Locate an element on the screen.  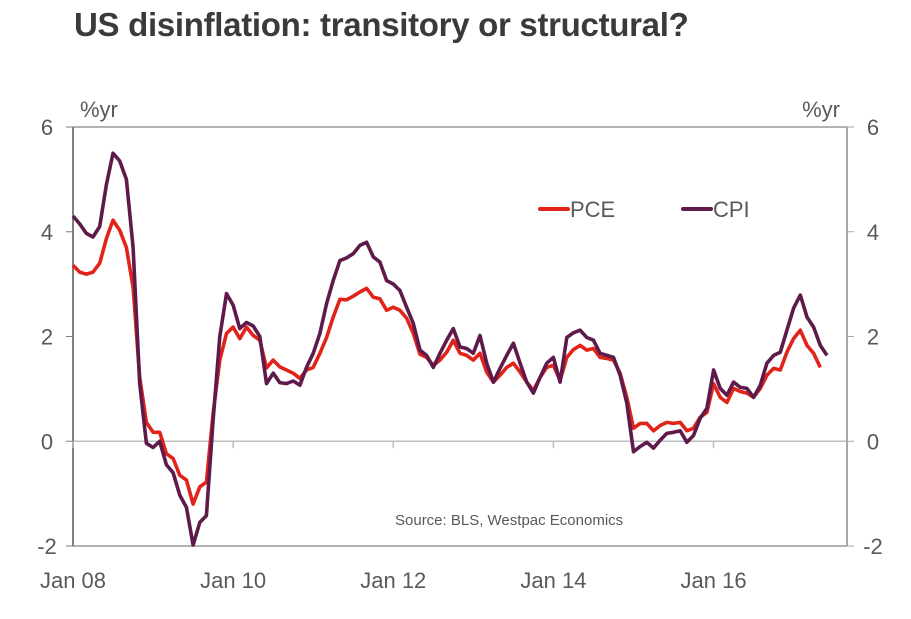
legend-label-cpi: CPI is located at coordinates (731, 209).